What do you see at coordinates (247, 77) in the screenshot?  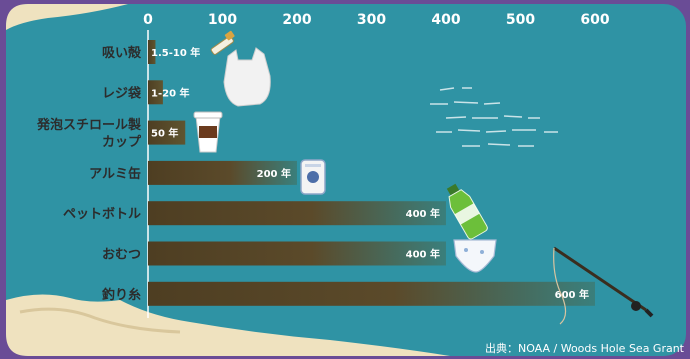 I see `plastic-bag-icon` at bounding box center [247, 77].